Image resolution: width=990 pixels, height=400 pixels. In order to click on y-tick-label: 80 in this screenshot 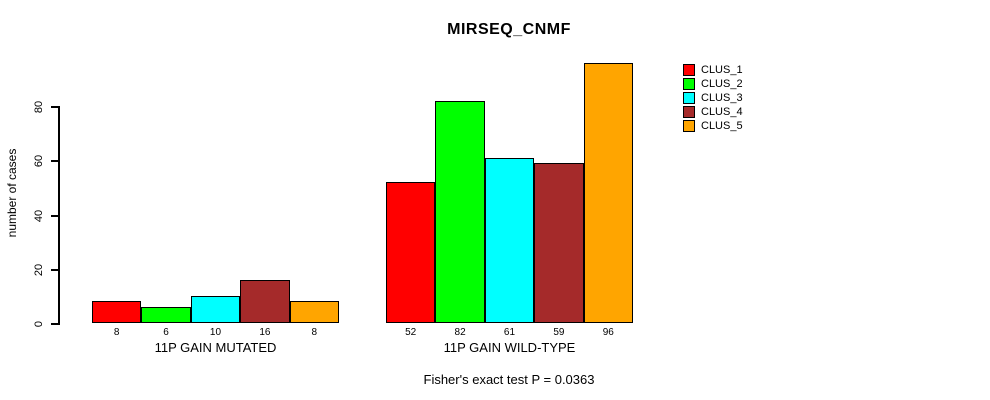, I will do `click(39, 107)`.